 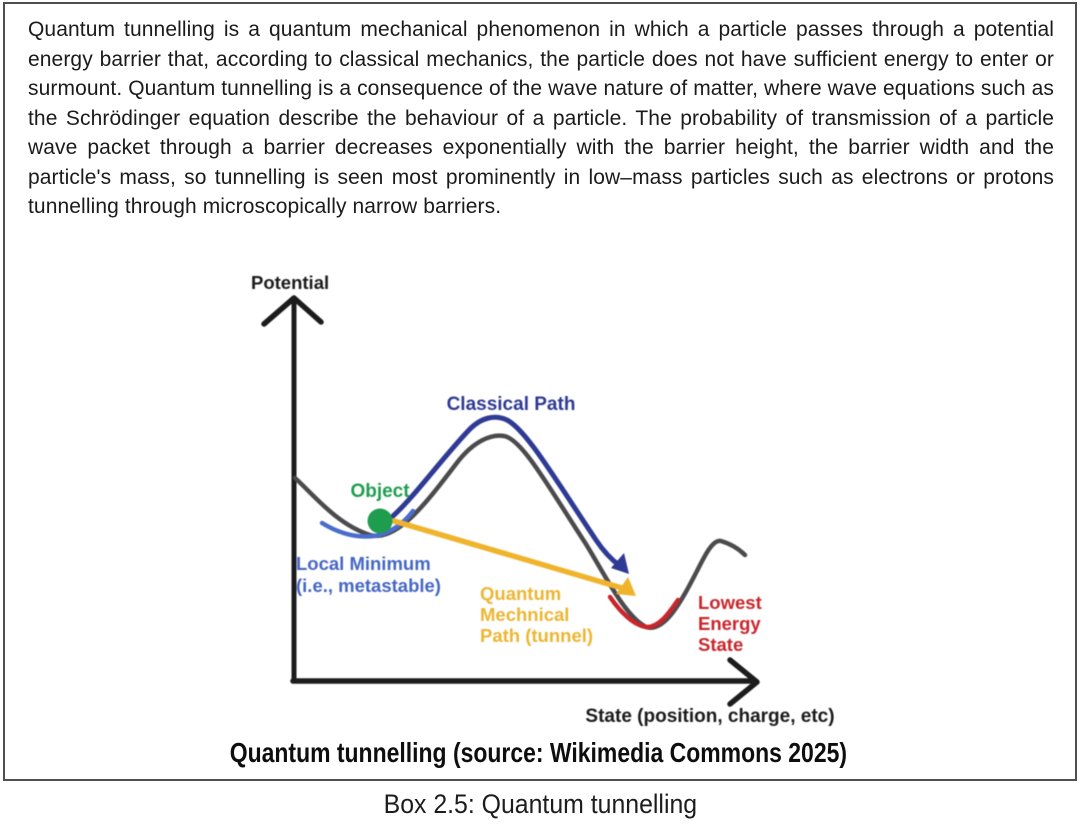 I want to click on object-dot-icon, so click(x=380, y=521).